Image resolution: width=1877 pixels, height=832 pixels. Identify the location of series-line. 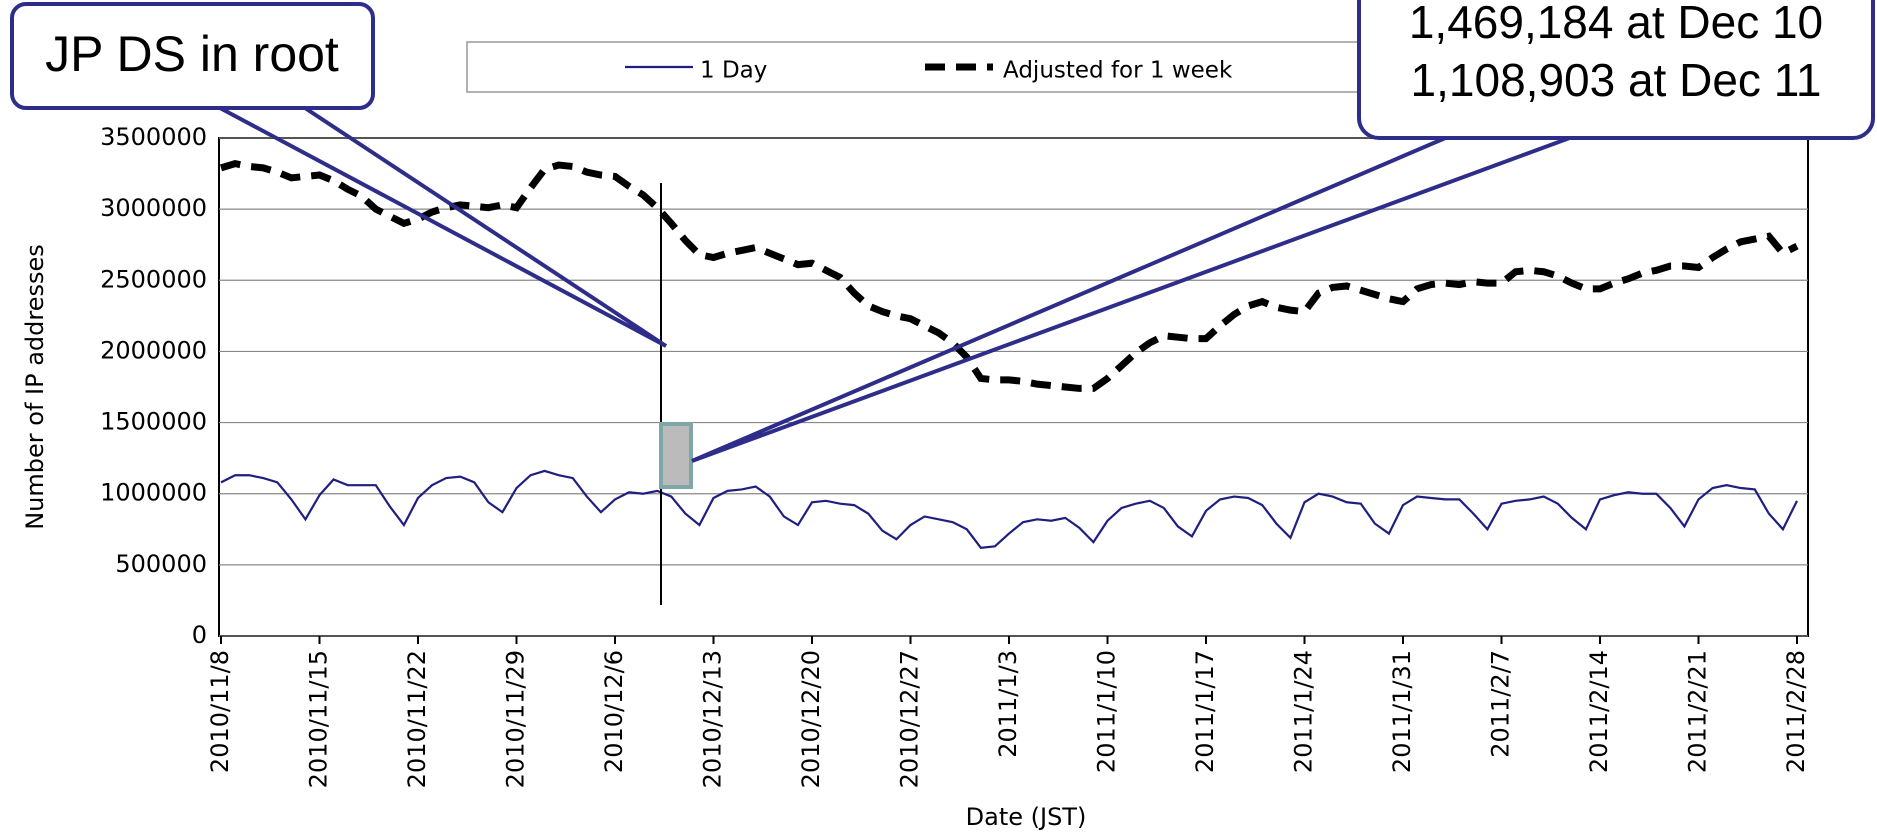
(1009, 509).